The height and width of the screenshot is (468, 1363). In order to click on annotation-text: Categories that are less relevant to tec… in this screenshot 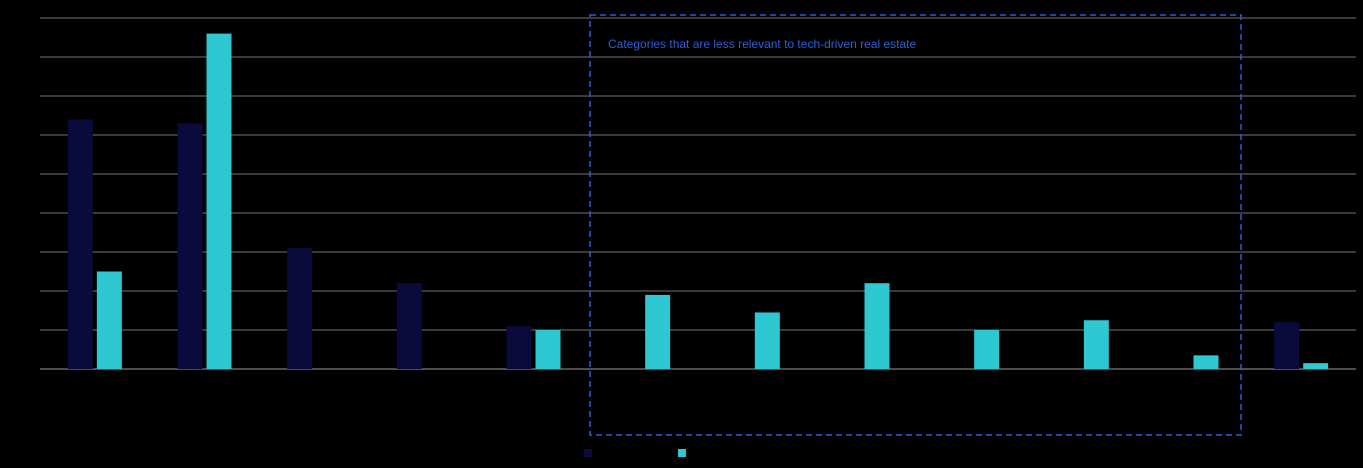, I will do `click(762, 44)`.